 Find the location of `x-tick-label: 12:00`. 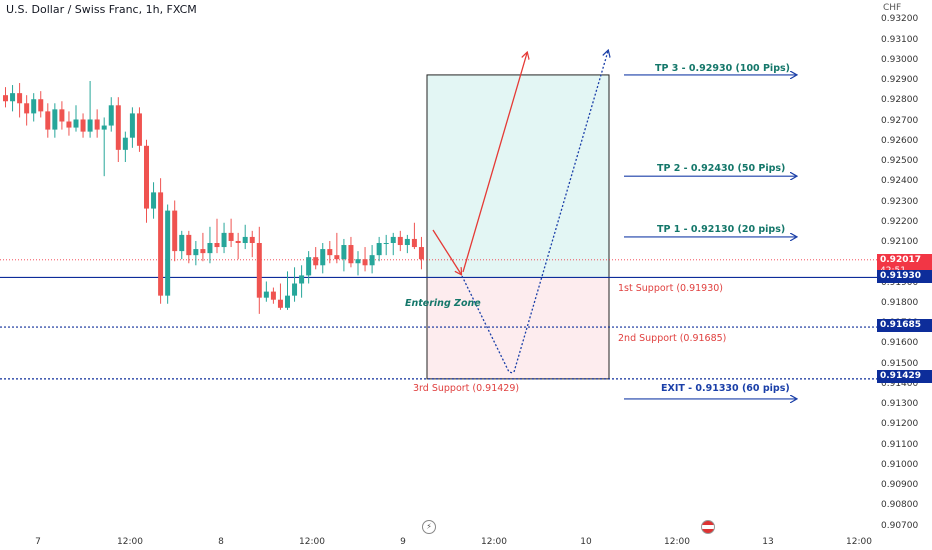

x-tick-label: 12:00 is located at coordinates (130, 542).